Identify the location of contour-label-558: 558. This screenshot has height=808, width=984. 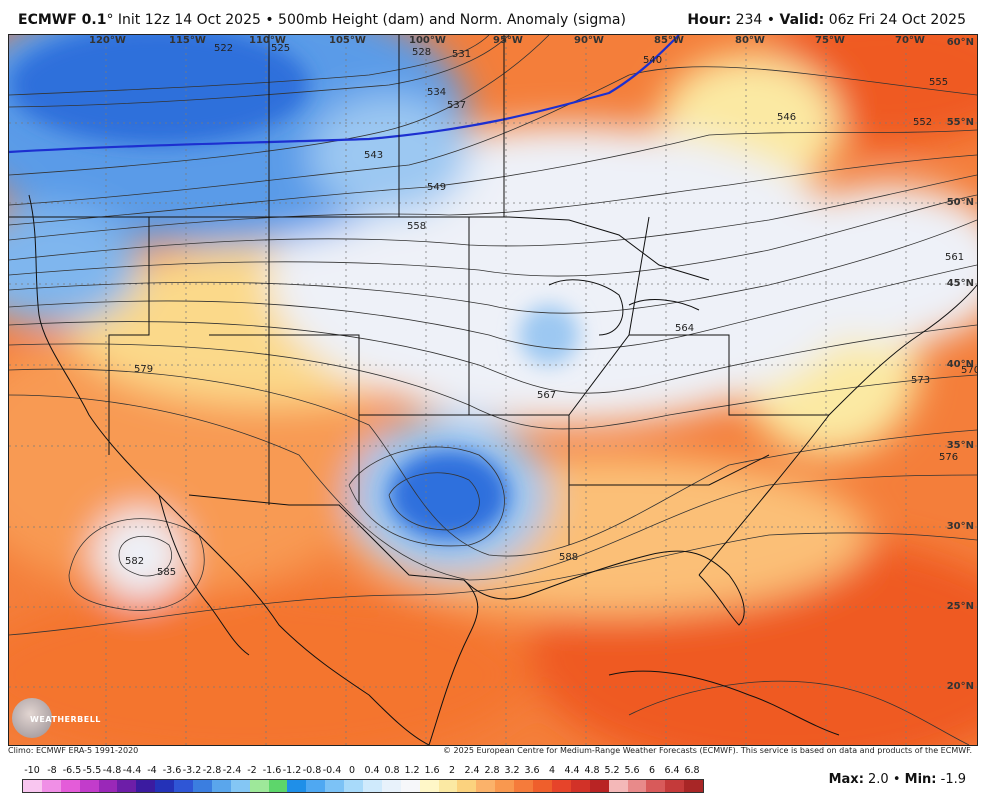
(416, 226).